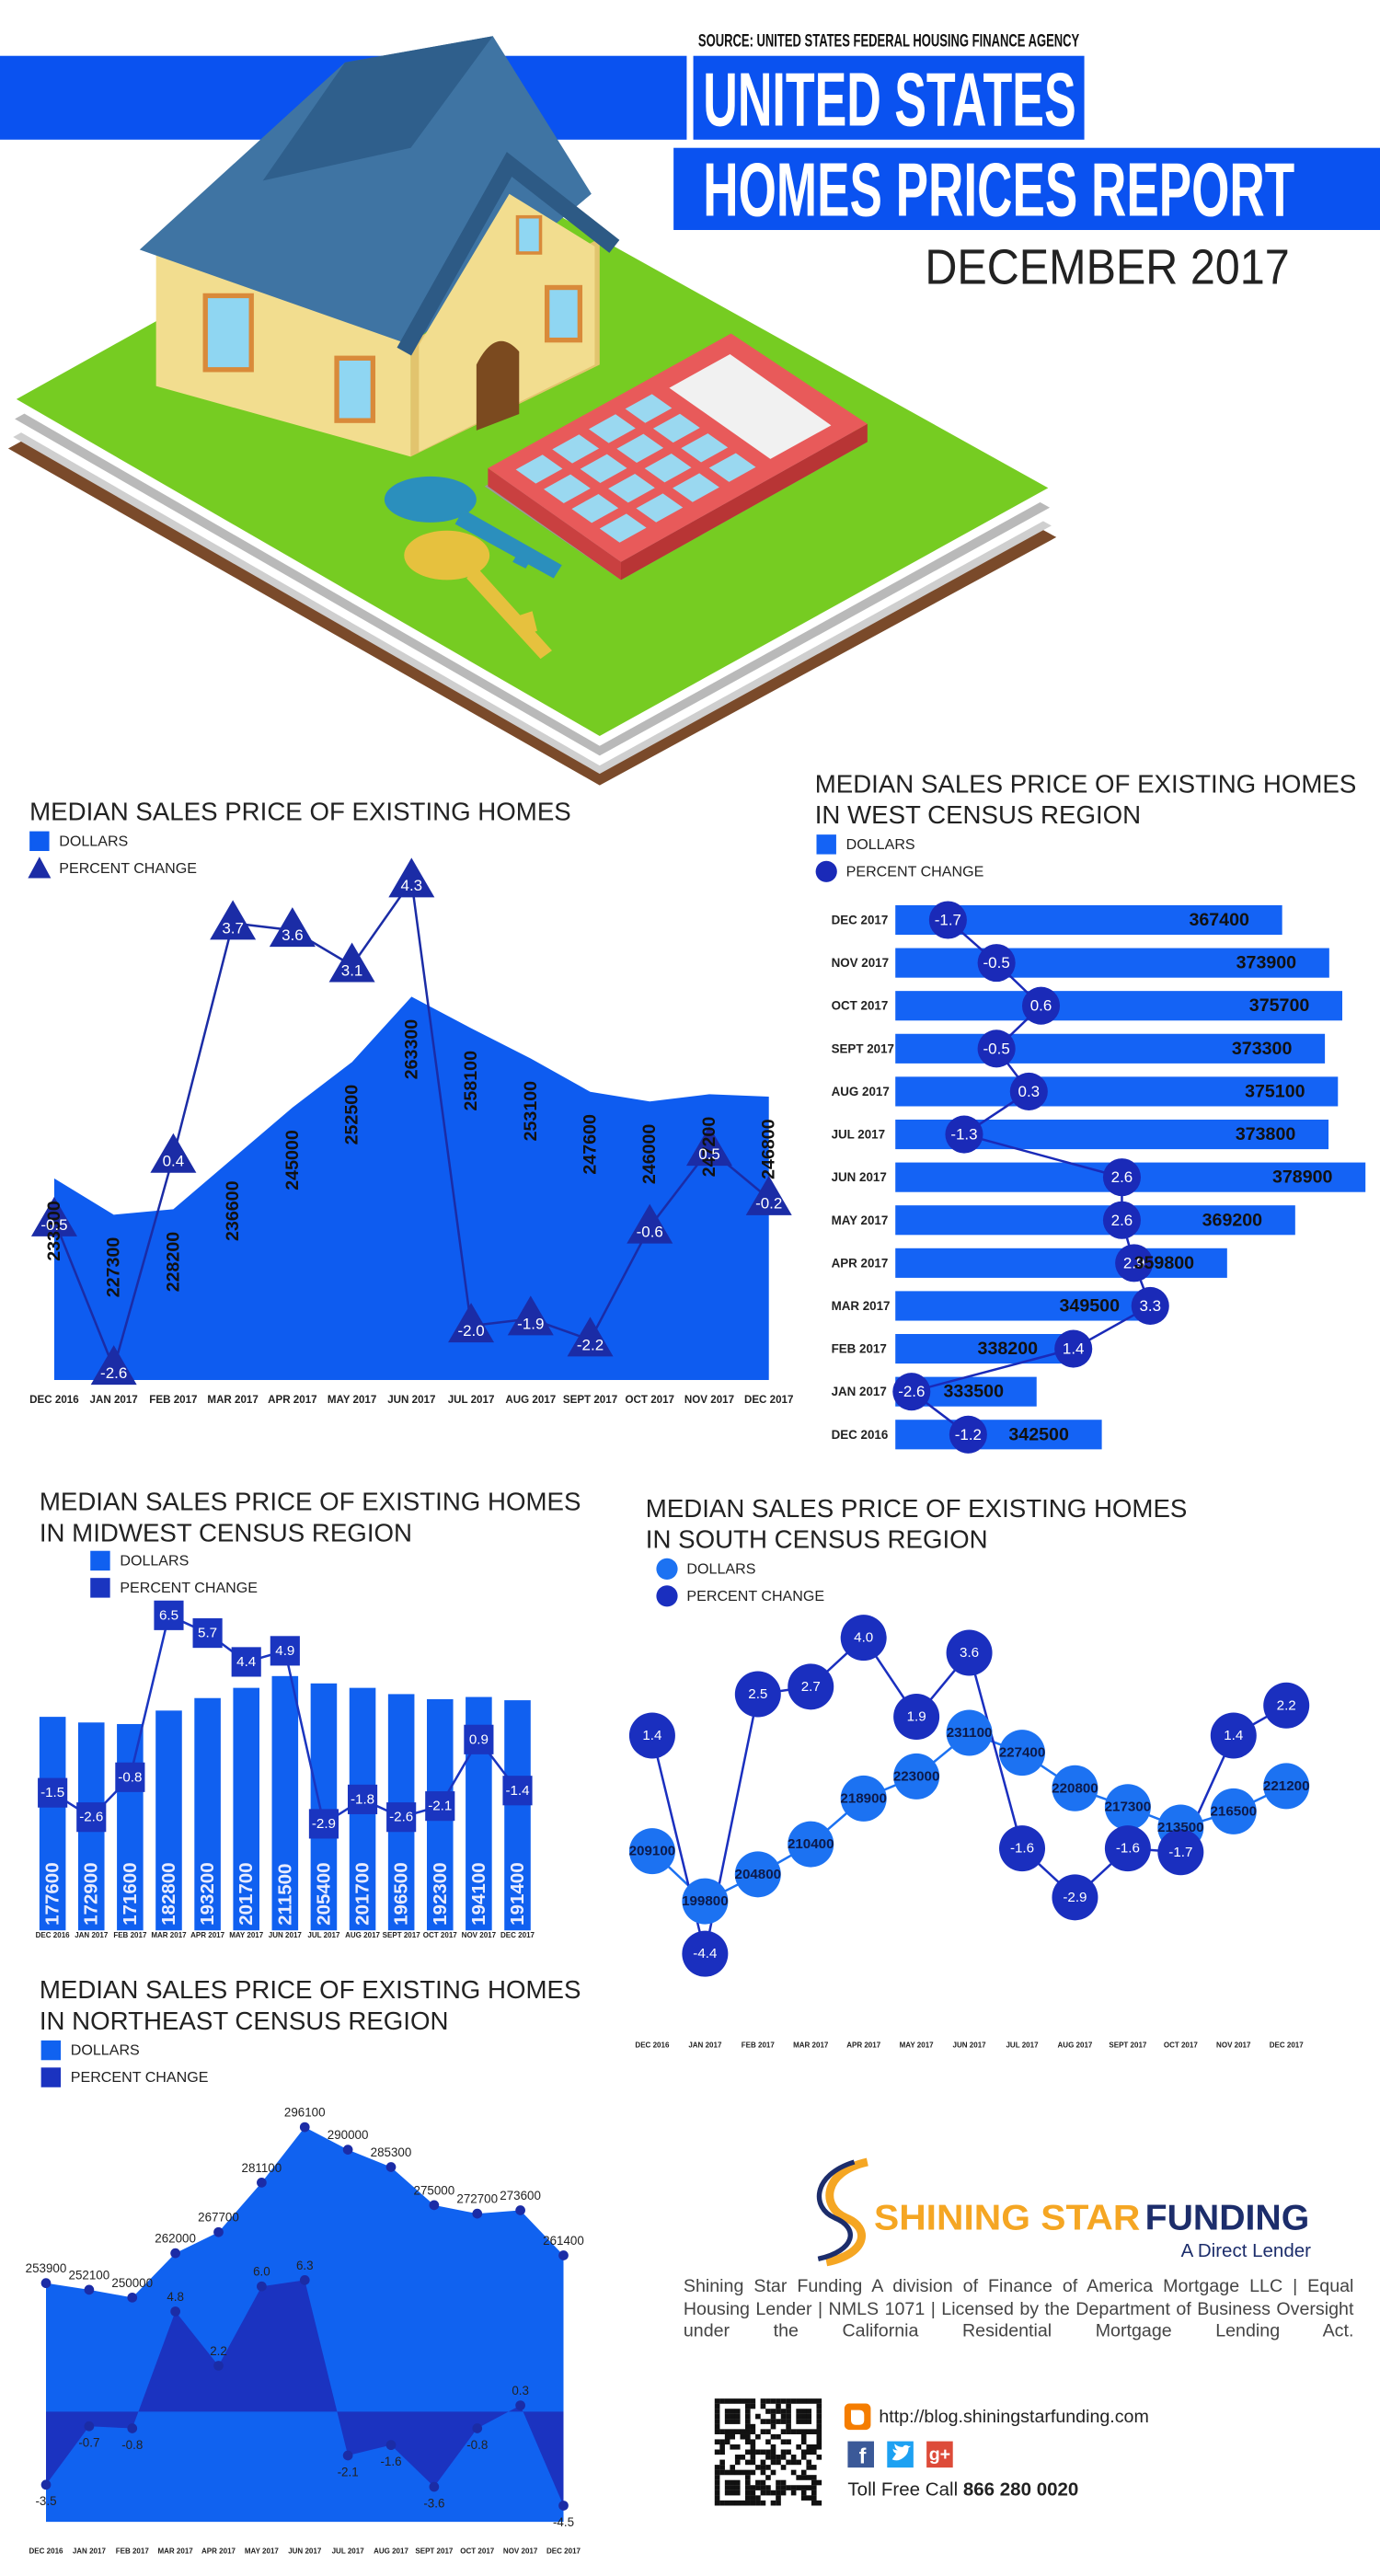  Describe the element at coordinates (917, 2045) in the screenshot. I see `x-tick-label: MAY 2017` at that location.